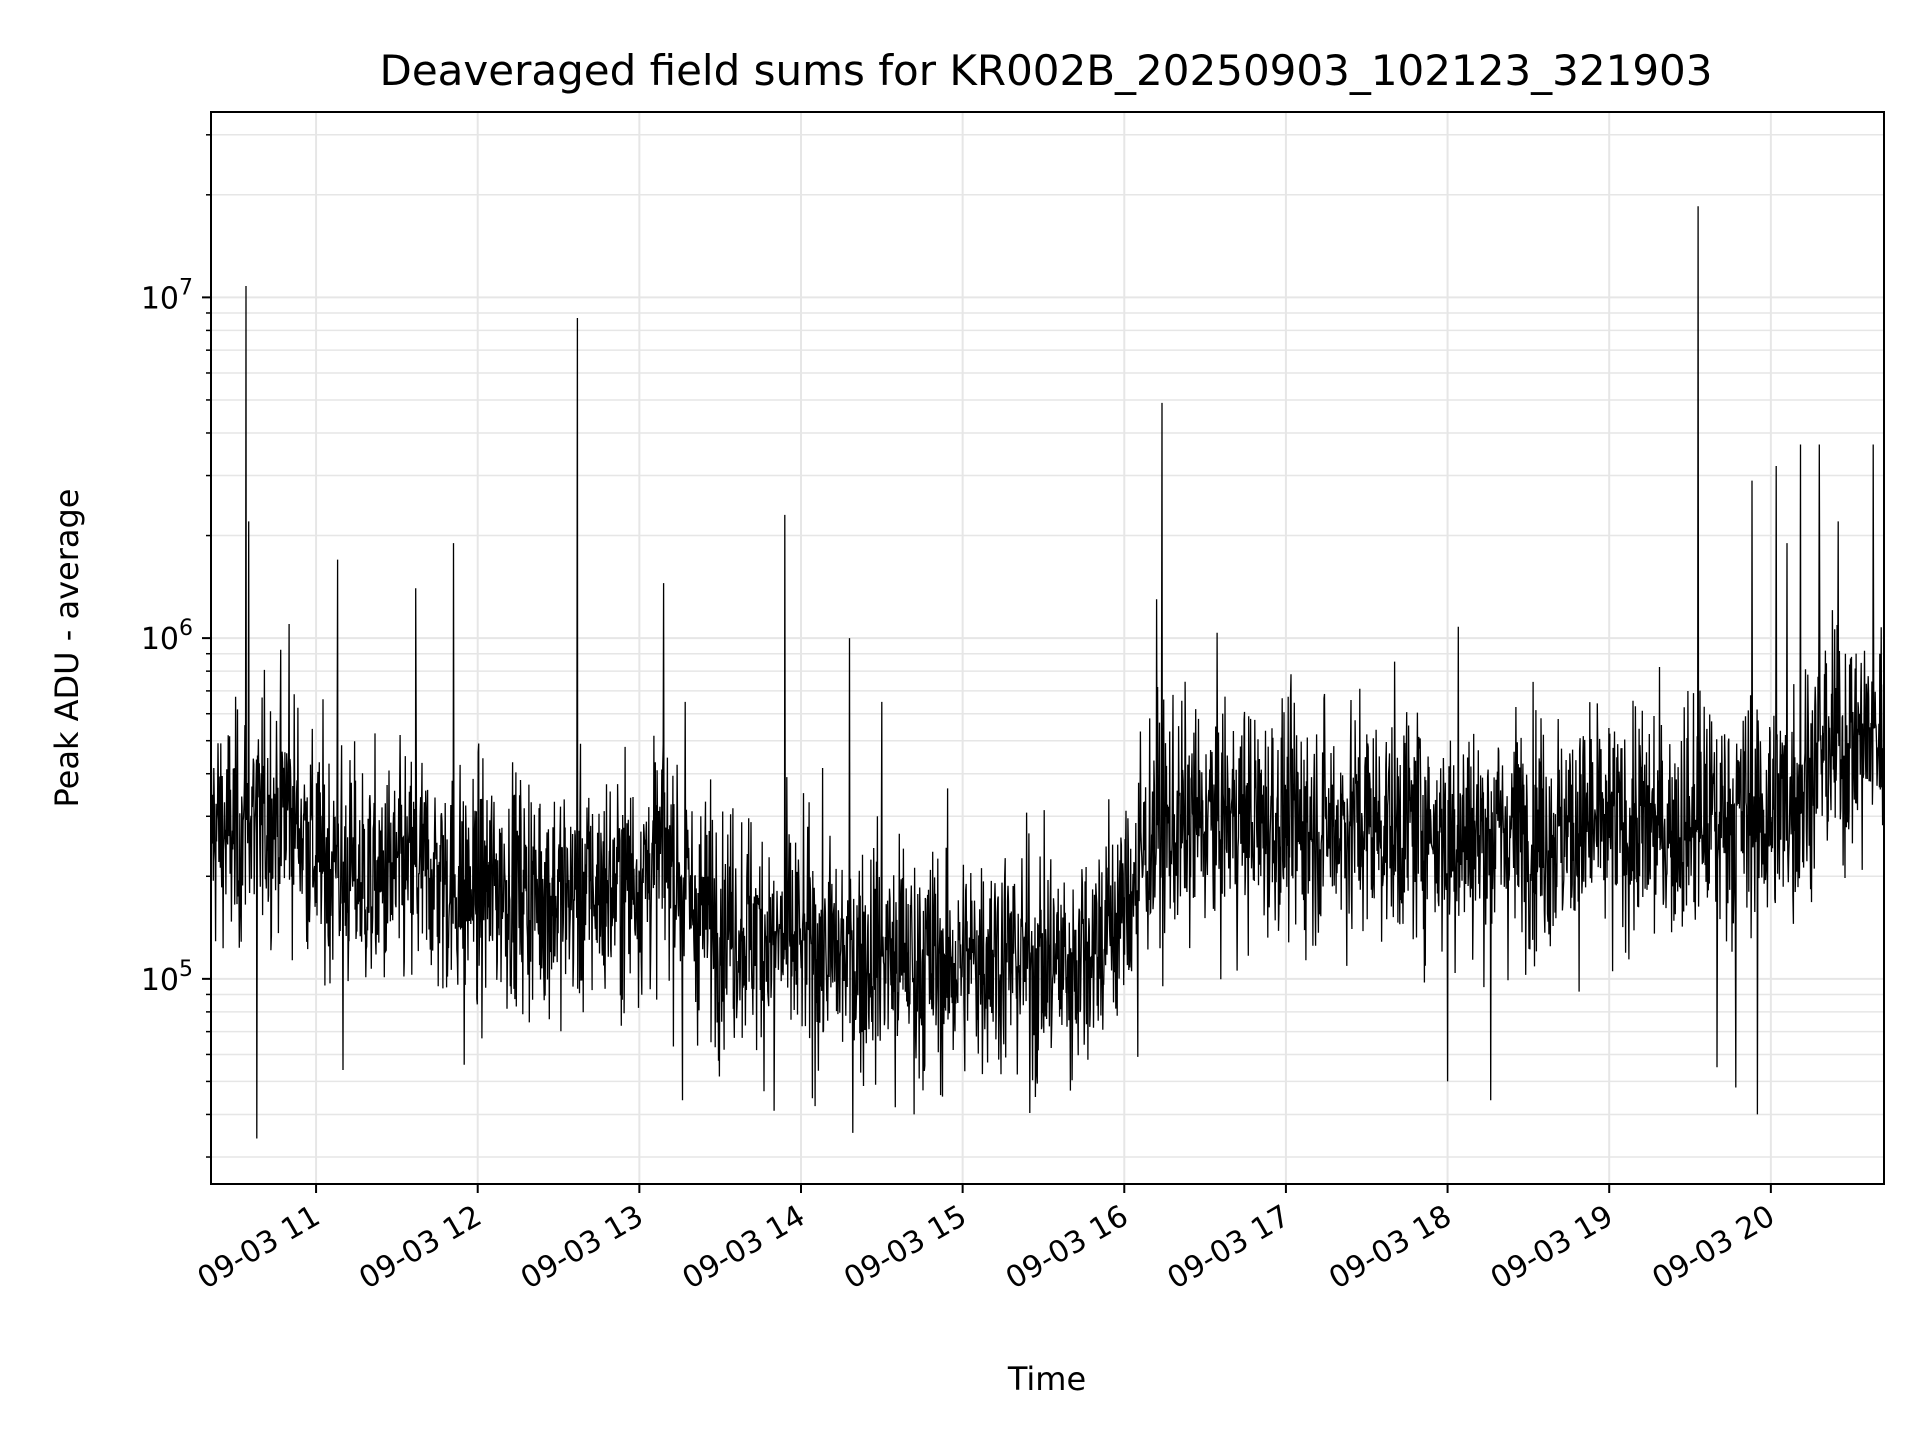 This screenshot has height=1440, width=1920. What do you see at coordinates (1046, 1379) in the screenshot?
I see `x-axis-label: Time` at bounding box center [1046, 1379].